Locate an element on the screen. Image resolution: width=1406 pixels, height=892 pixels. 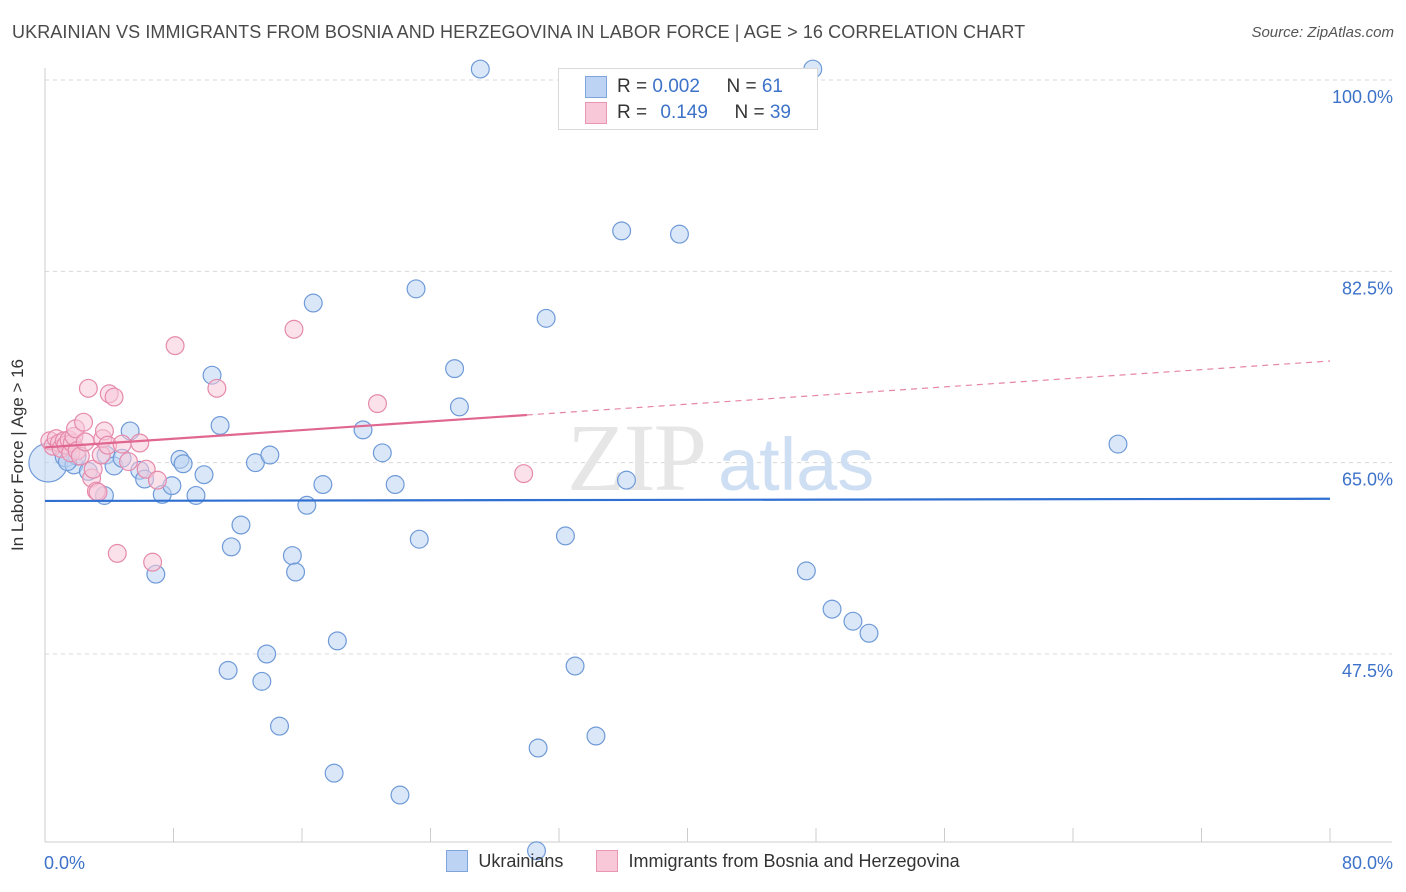
y-axis-label: In Labor Force | Age > 16 is located at coordinates (17, 455).